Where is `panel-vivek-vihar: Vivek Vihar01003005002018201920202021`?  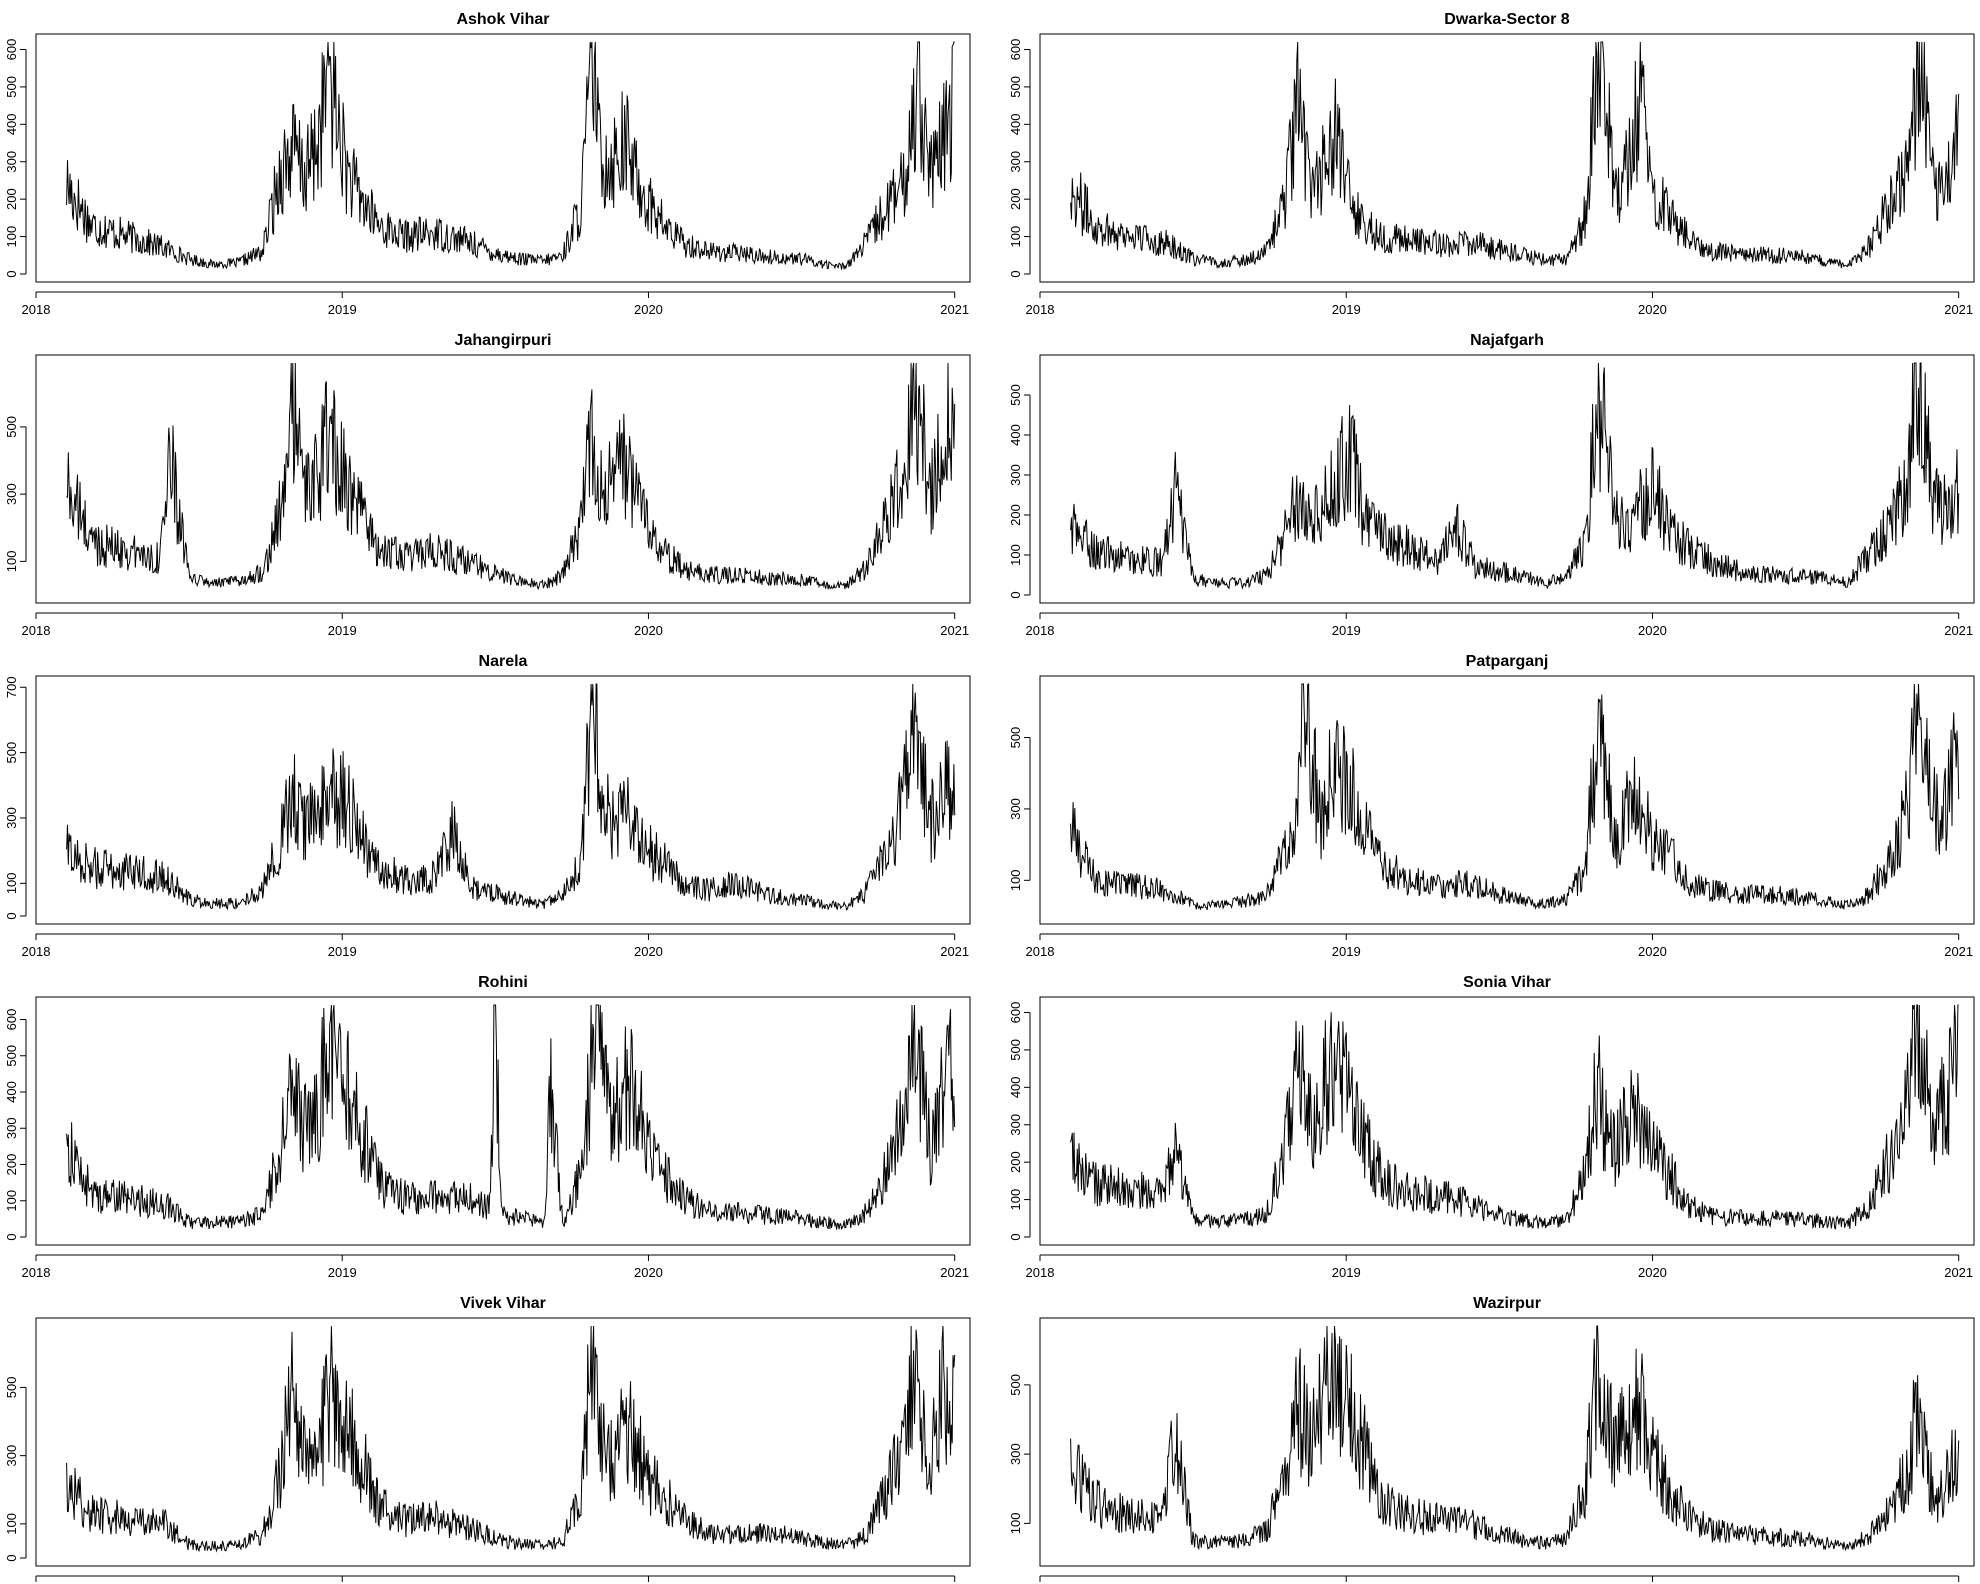 panel-vivek-vihar: Vivek Vihar01003005002018201920202021 is located at coordinates (487, 1438).